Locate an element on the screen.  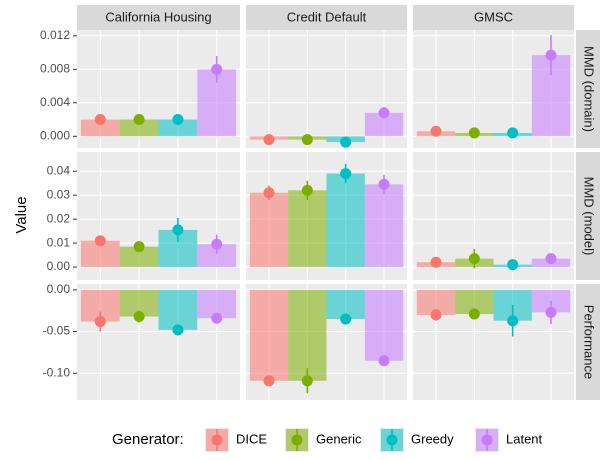
y-tick-label: 0.01 is located at coordinates (59, 242).